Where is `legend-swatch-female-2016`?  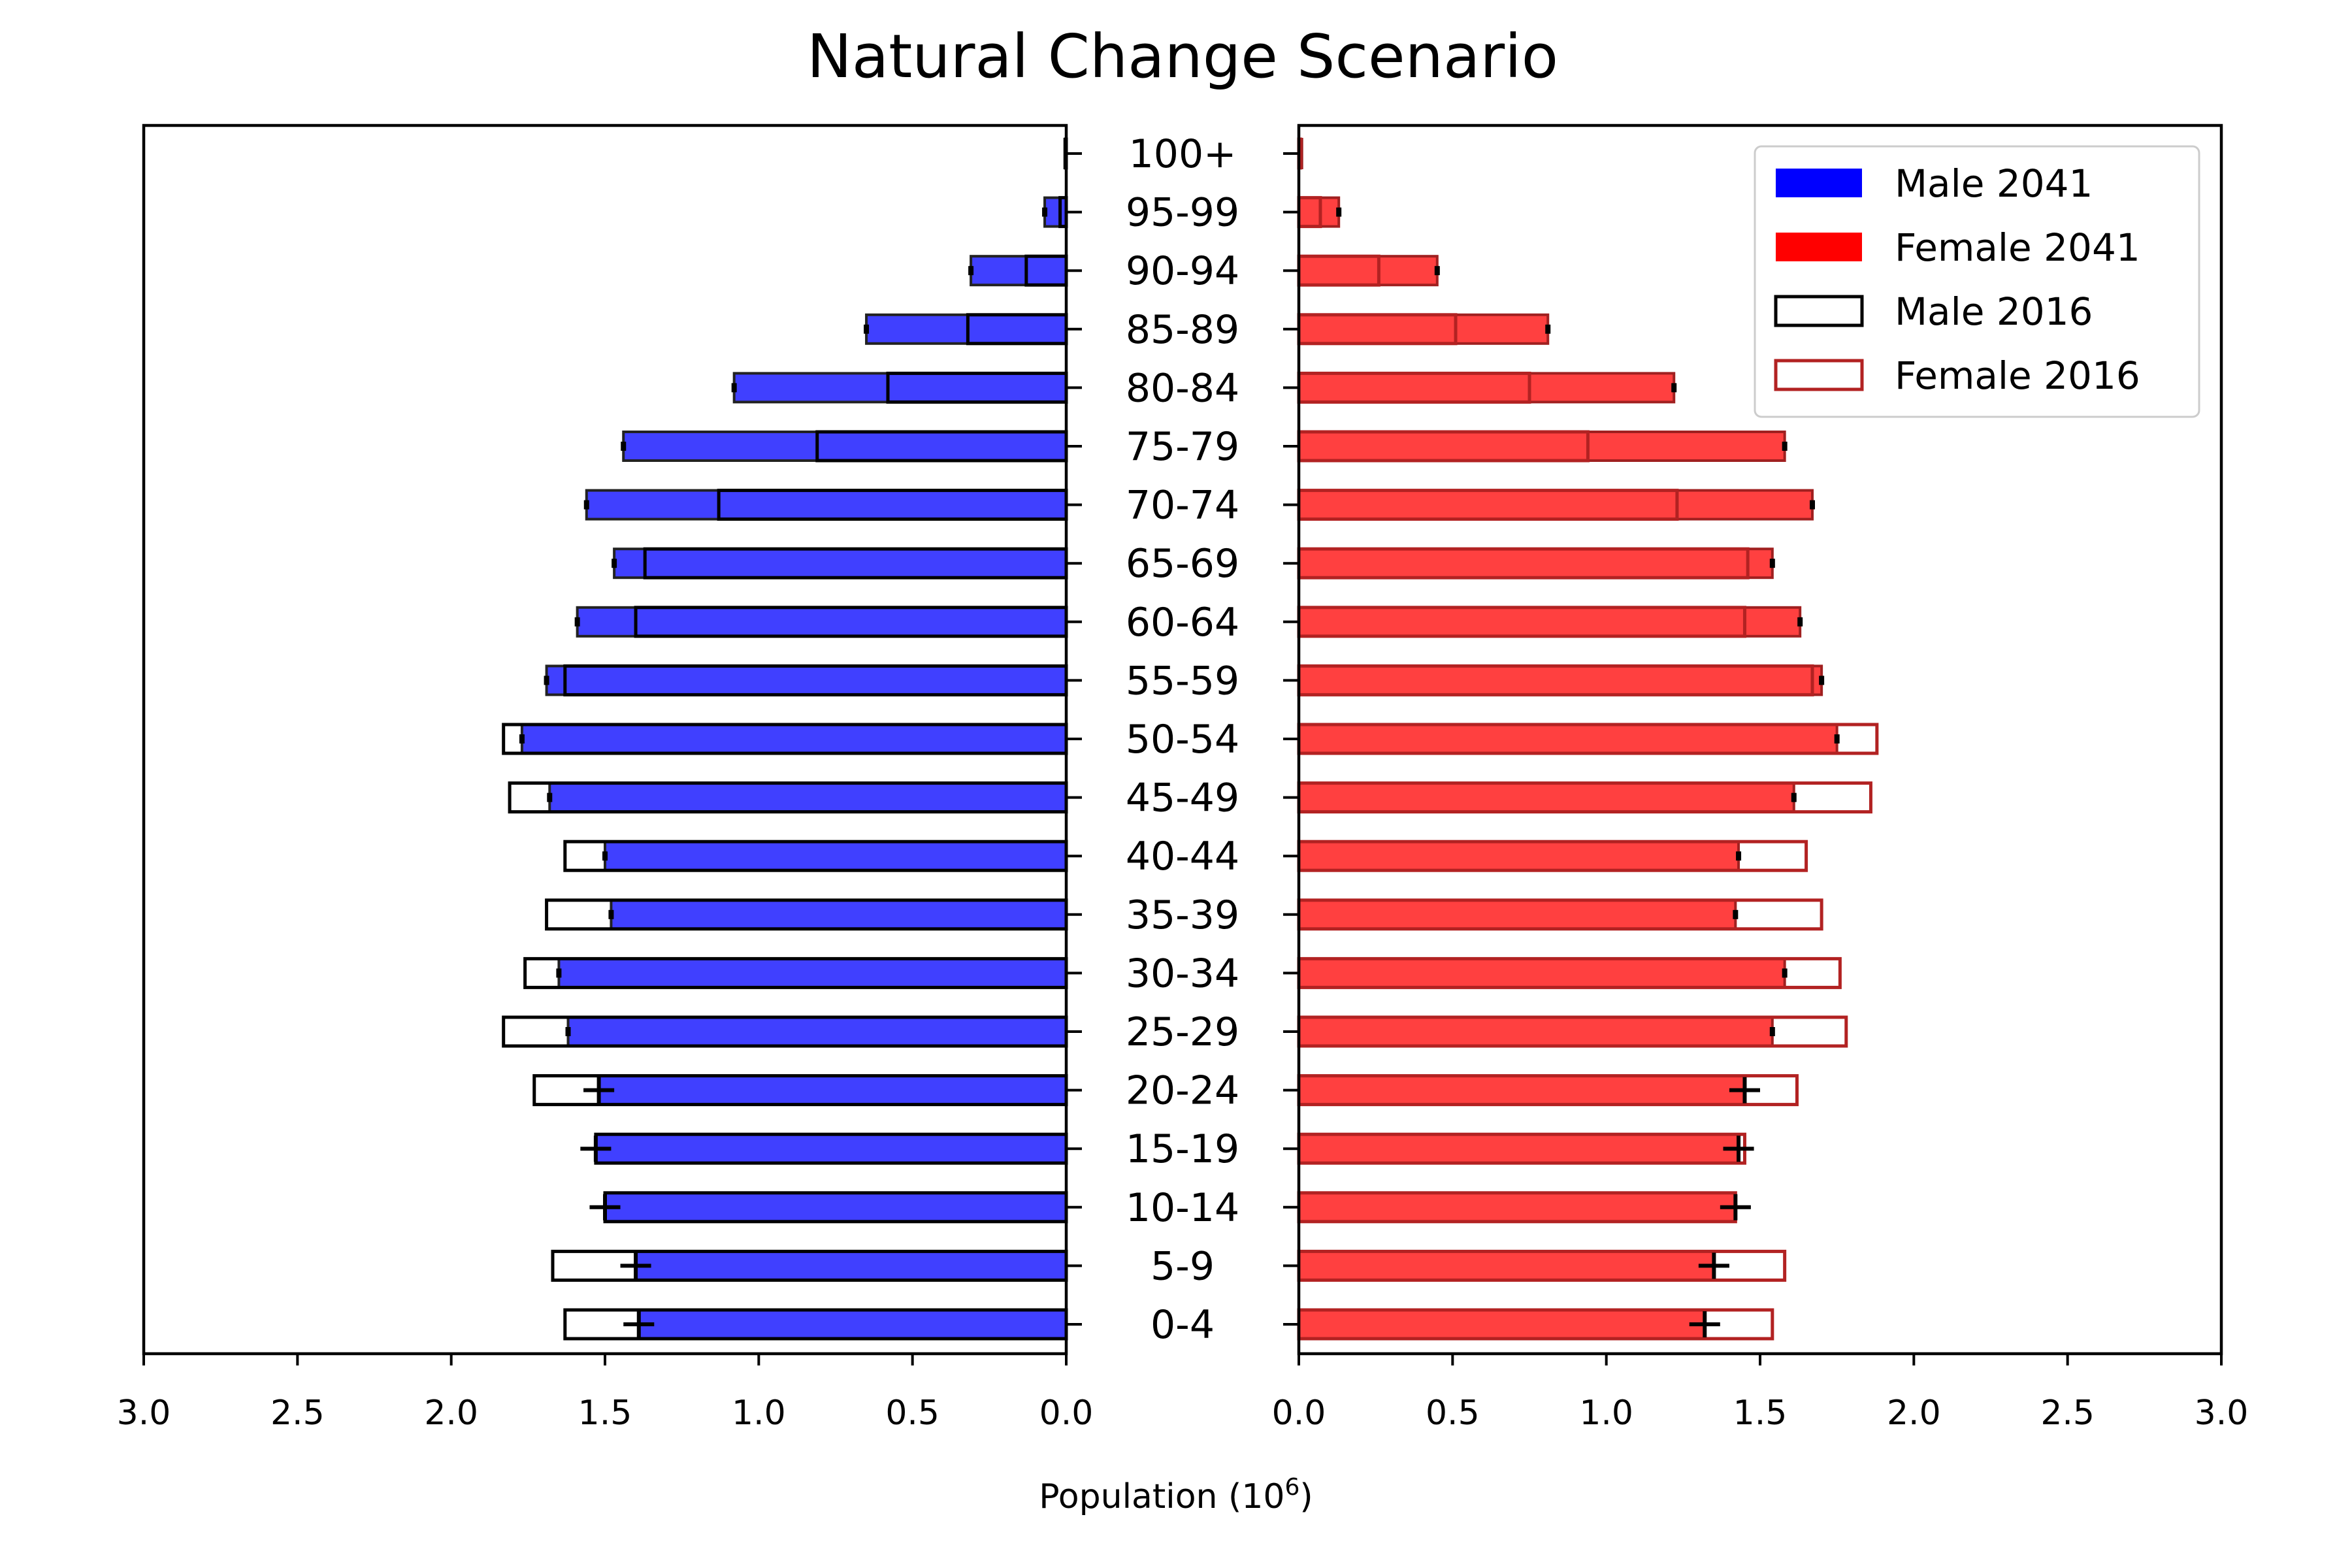 legend-swatch-female-2016 is located at coordinates (1819, 375).